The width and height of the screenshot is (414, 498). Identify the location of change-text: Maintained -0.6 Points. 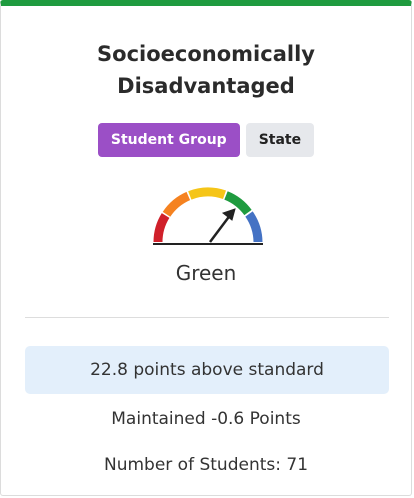
(206, 419).